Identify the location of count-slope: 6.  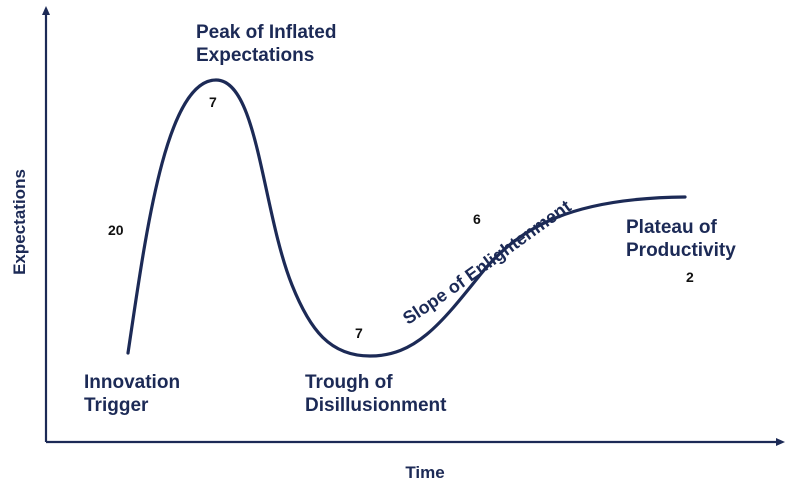
(477, 219).